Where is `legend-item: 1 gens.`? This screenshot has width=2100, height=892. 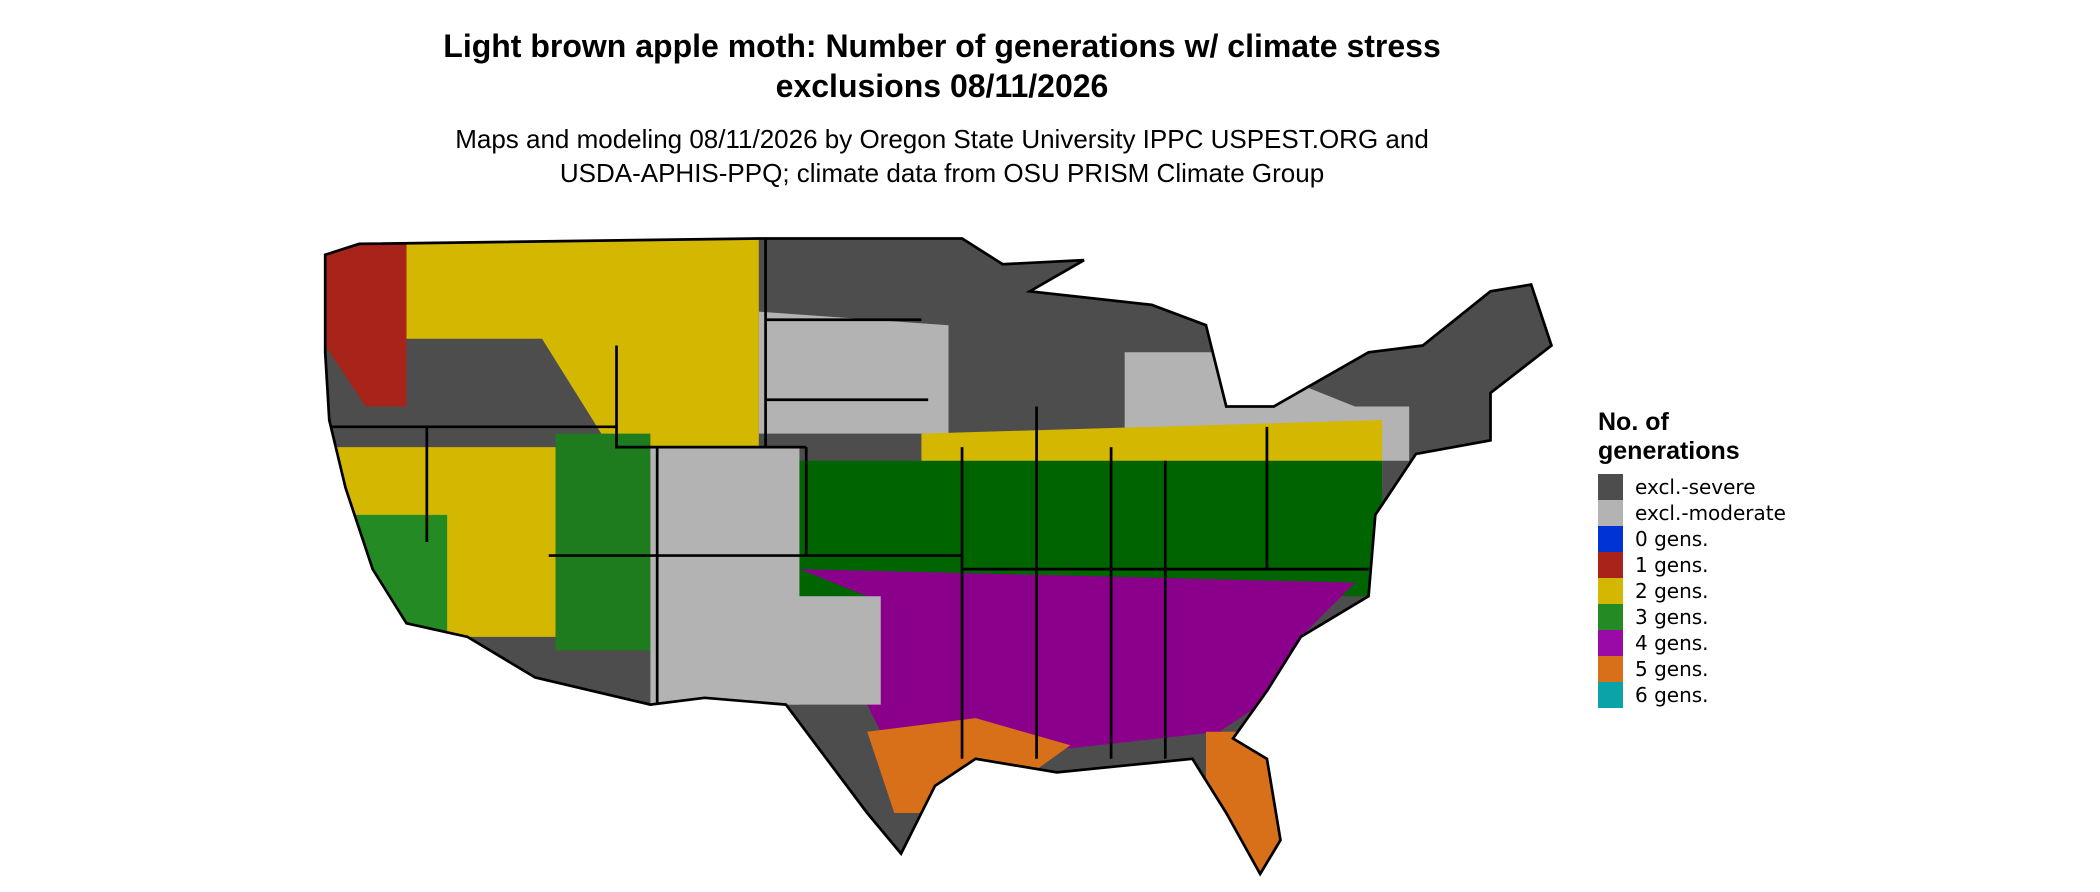
legend-item: 1 gens. is located at coordinates (1653, 565).